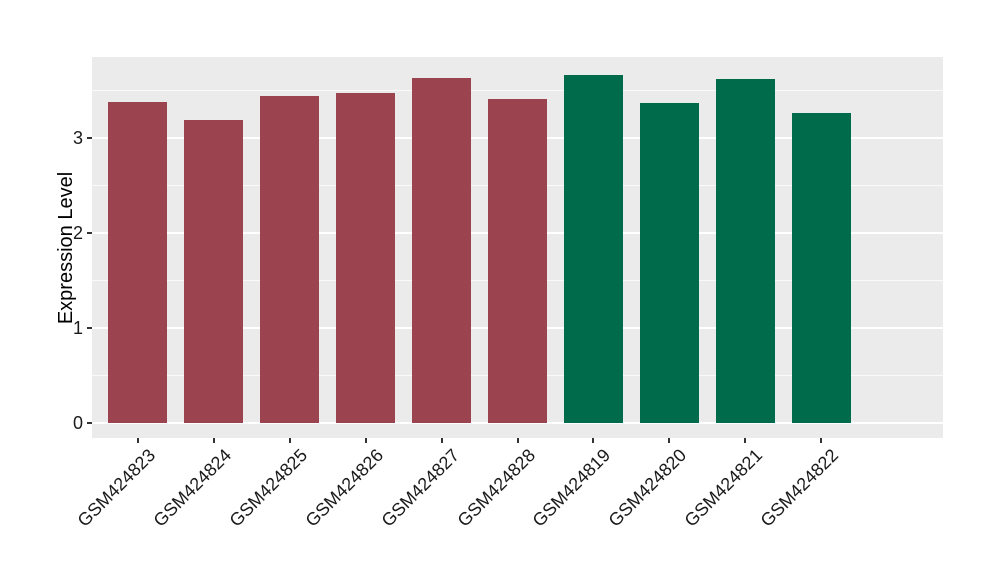 The width and height of the screenshot is (1000, 580). I want to click on bar-GSM424828, so click(517, 260).